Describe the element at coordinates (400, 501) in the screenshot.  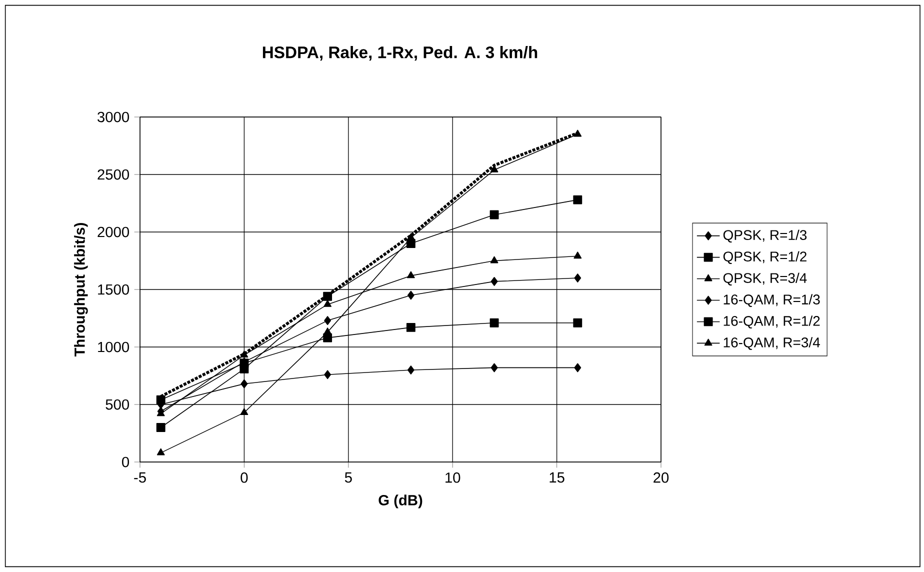
I see `x-axis-title: G (dB)` at that location.